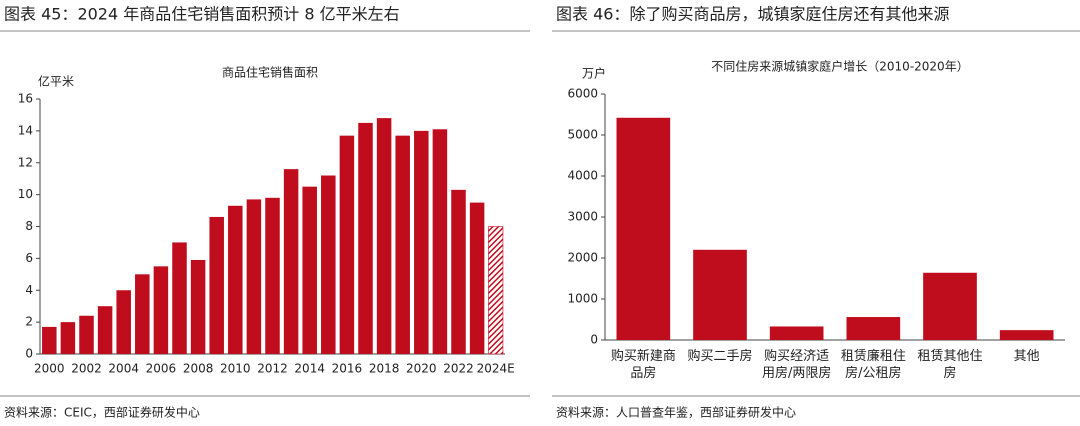 The width and height of the screenshot is (1080, 426). What do you see at coordinates (676, 412) in the screenshot?
I see `source-note: 资料来源：人口普查年鉴，西部证券研发中心` at bounding box center [676, 412].